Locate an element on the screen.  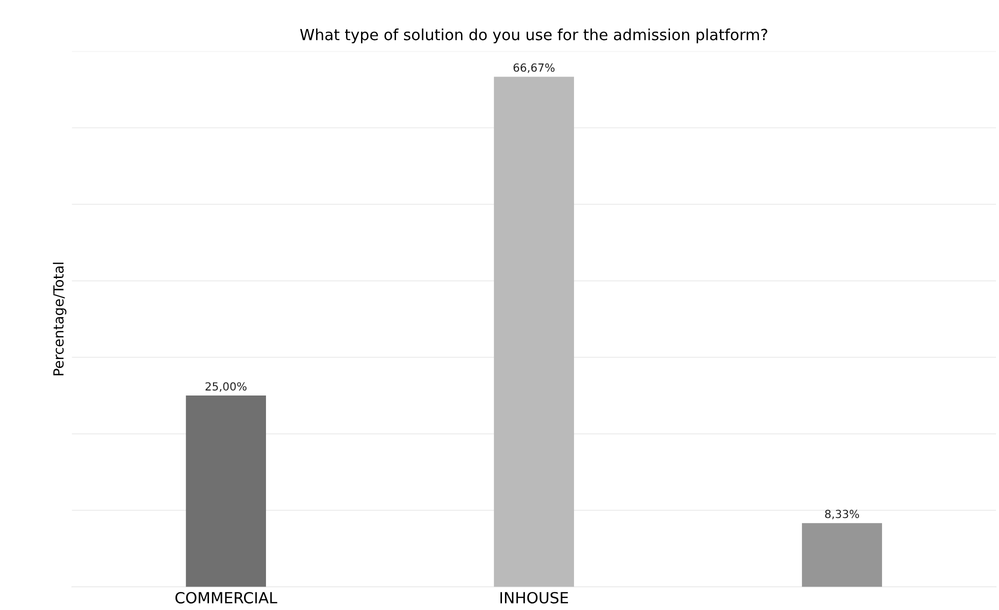
chart-title: What type of solution do you use for the admission platform? is located at coordinates (534, 36).